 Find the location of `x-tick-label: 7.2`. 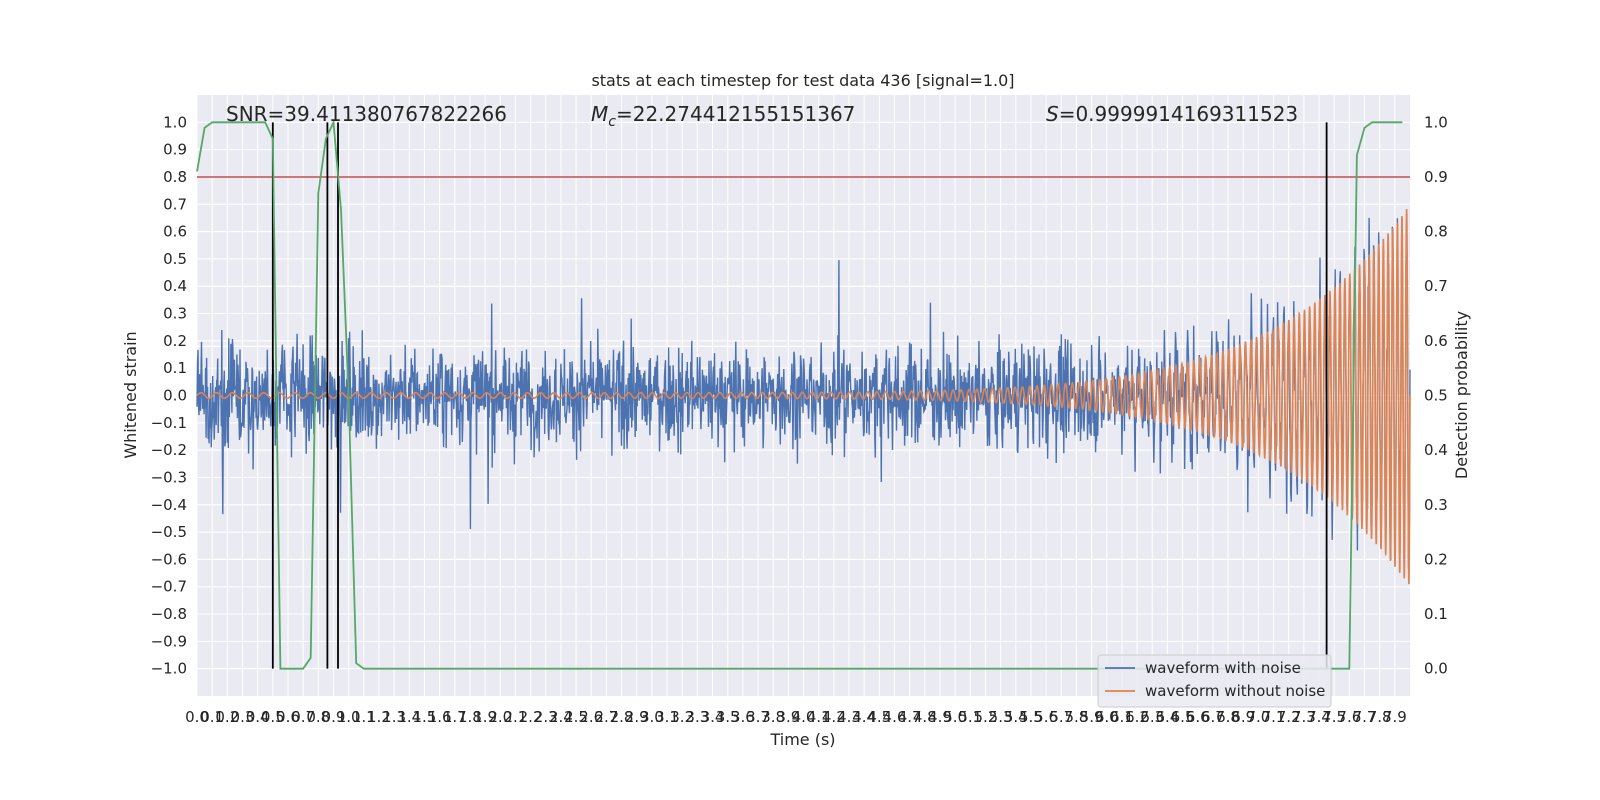

x-tick-label: 7.2 is located at coordinates (1289, 717).